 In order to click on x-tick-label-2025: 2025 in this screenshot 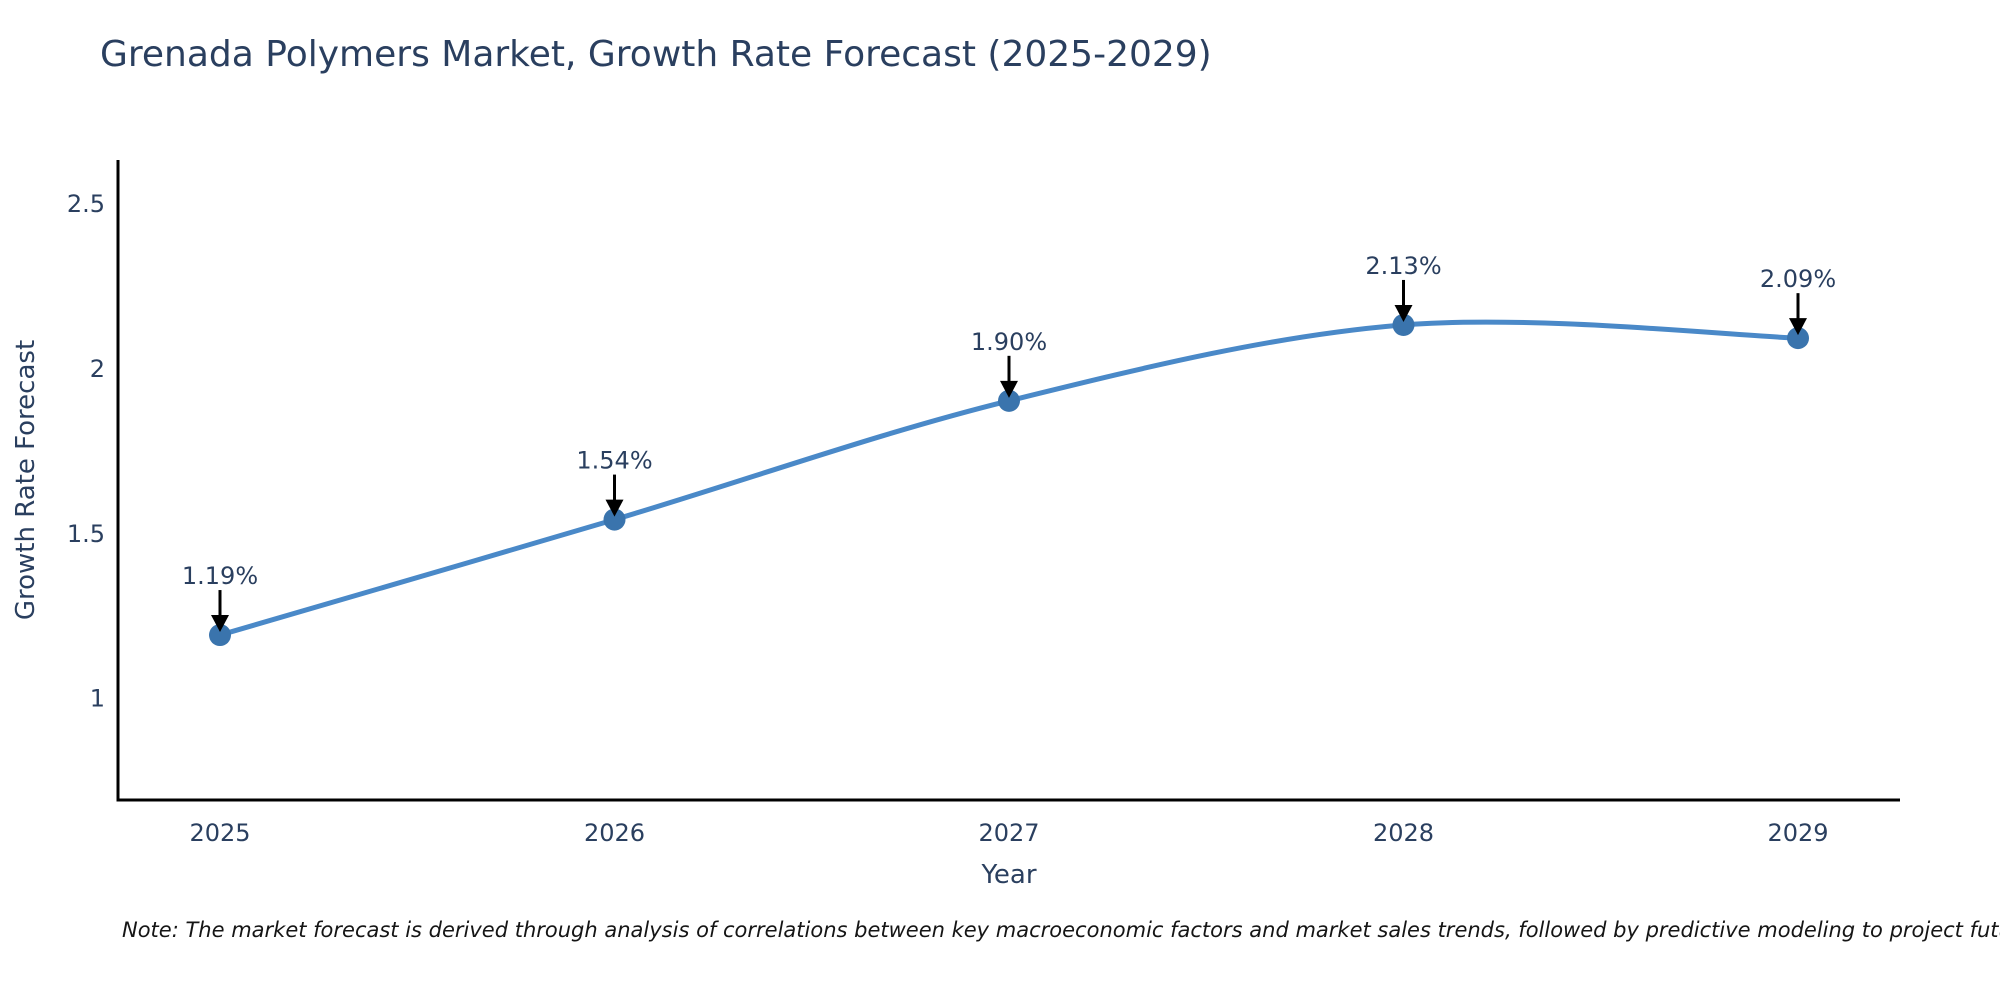, I will do `click(219, 833)`.